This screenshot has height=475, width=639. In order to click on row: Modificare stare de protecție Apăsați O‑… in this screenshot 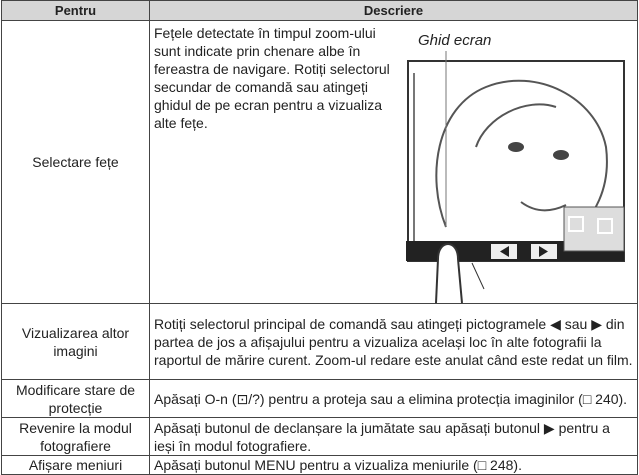, I will do `click(319, 398)`.